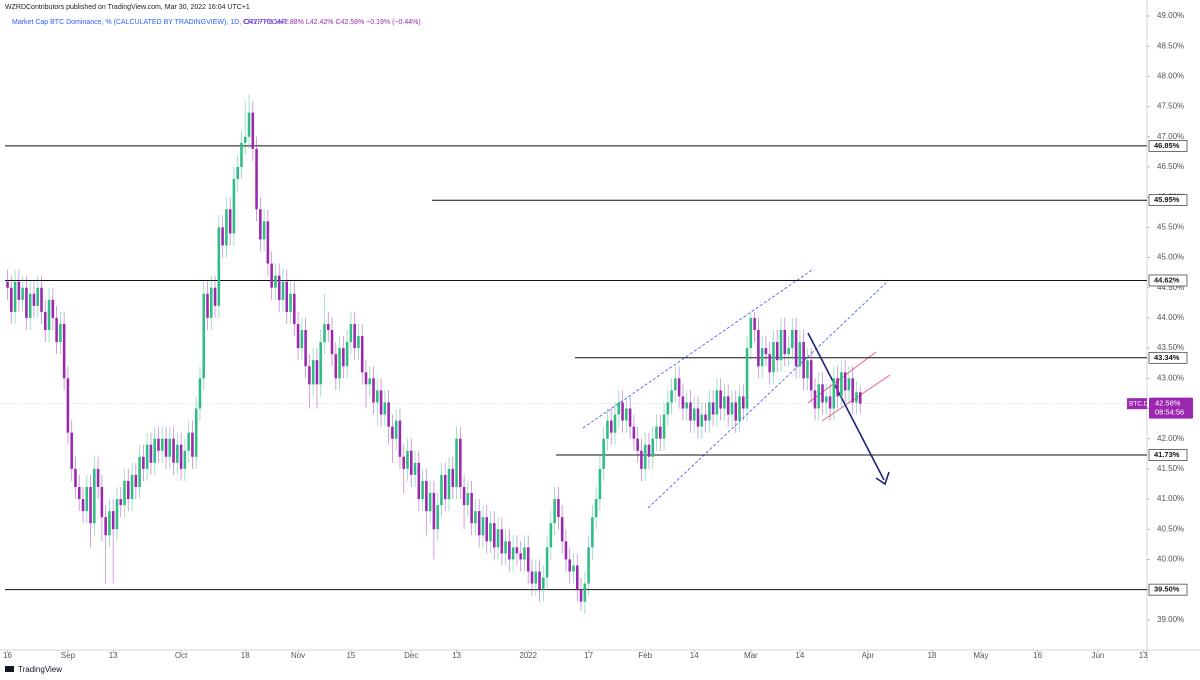  What do you see at coordinates (1170, 287) in the screenshot?
I see `y-tick-label: 44.50%` at bounding box center [1170, 287].